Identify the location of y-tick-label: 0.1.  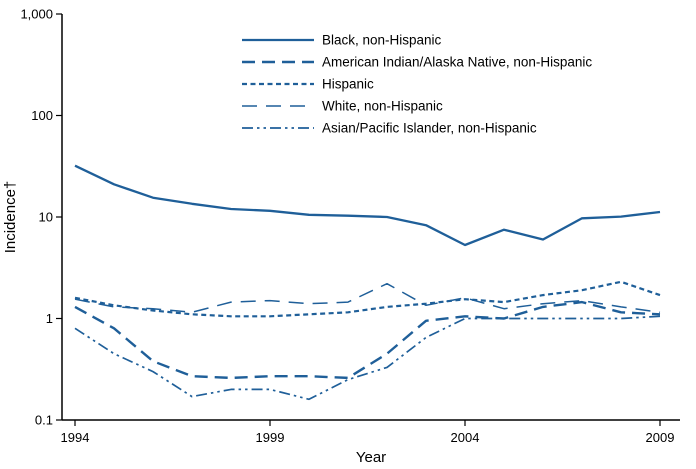
(44, 420).